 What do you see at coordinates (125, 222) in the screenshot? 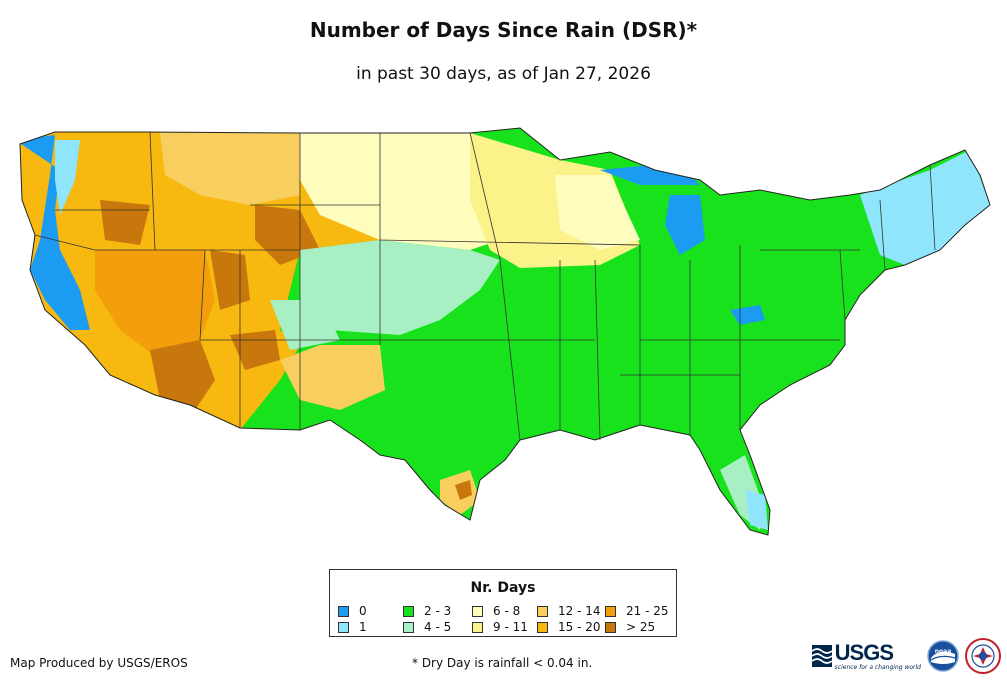
I see `region-id-gt25` at bounding box center [125, 222].